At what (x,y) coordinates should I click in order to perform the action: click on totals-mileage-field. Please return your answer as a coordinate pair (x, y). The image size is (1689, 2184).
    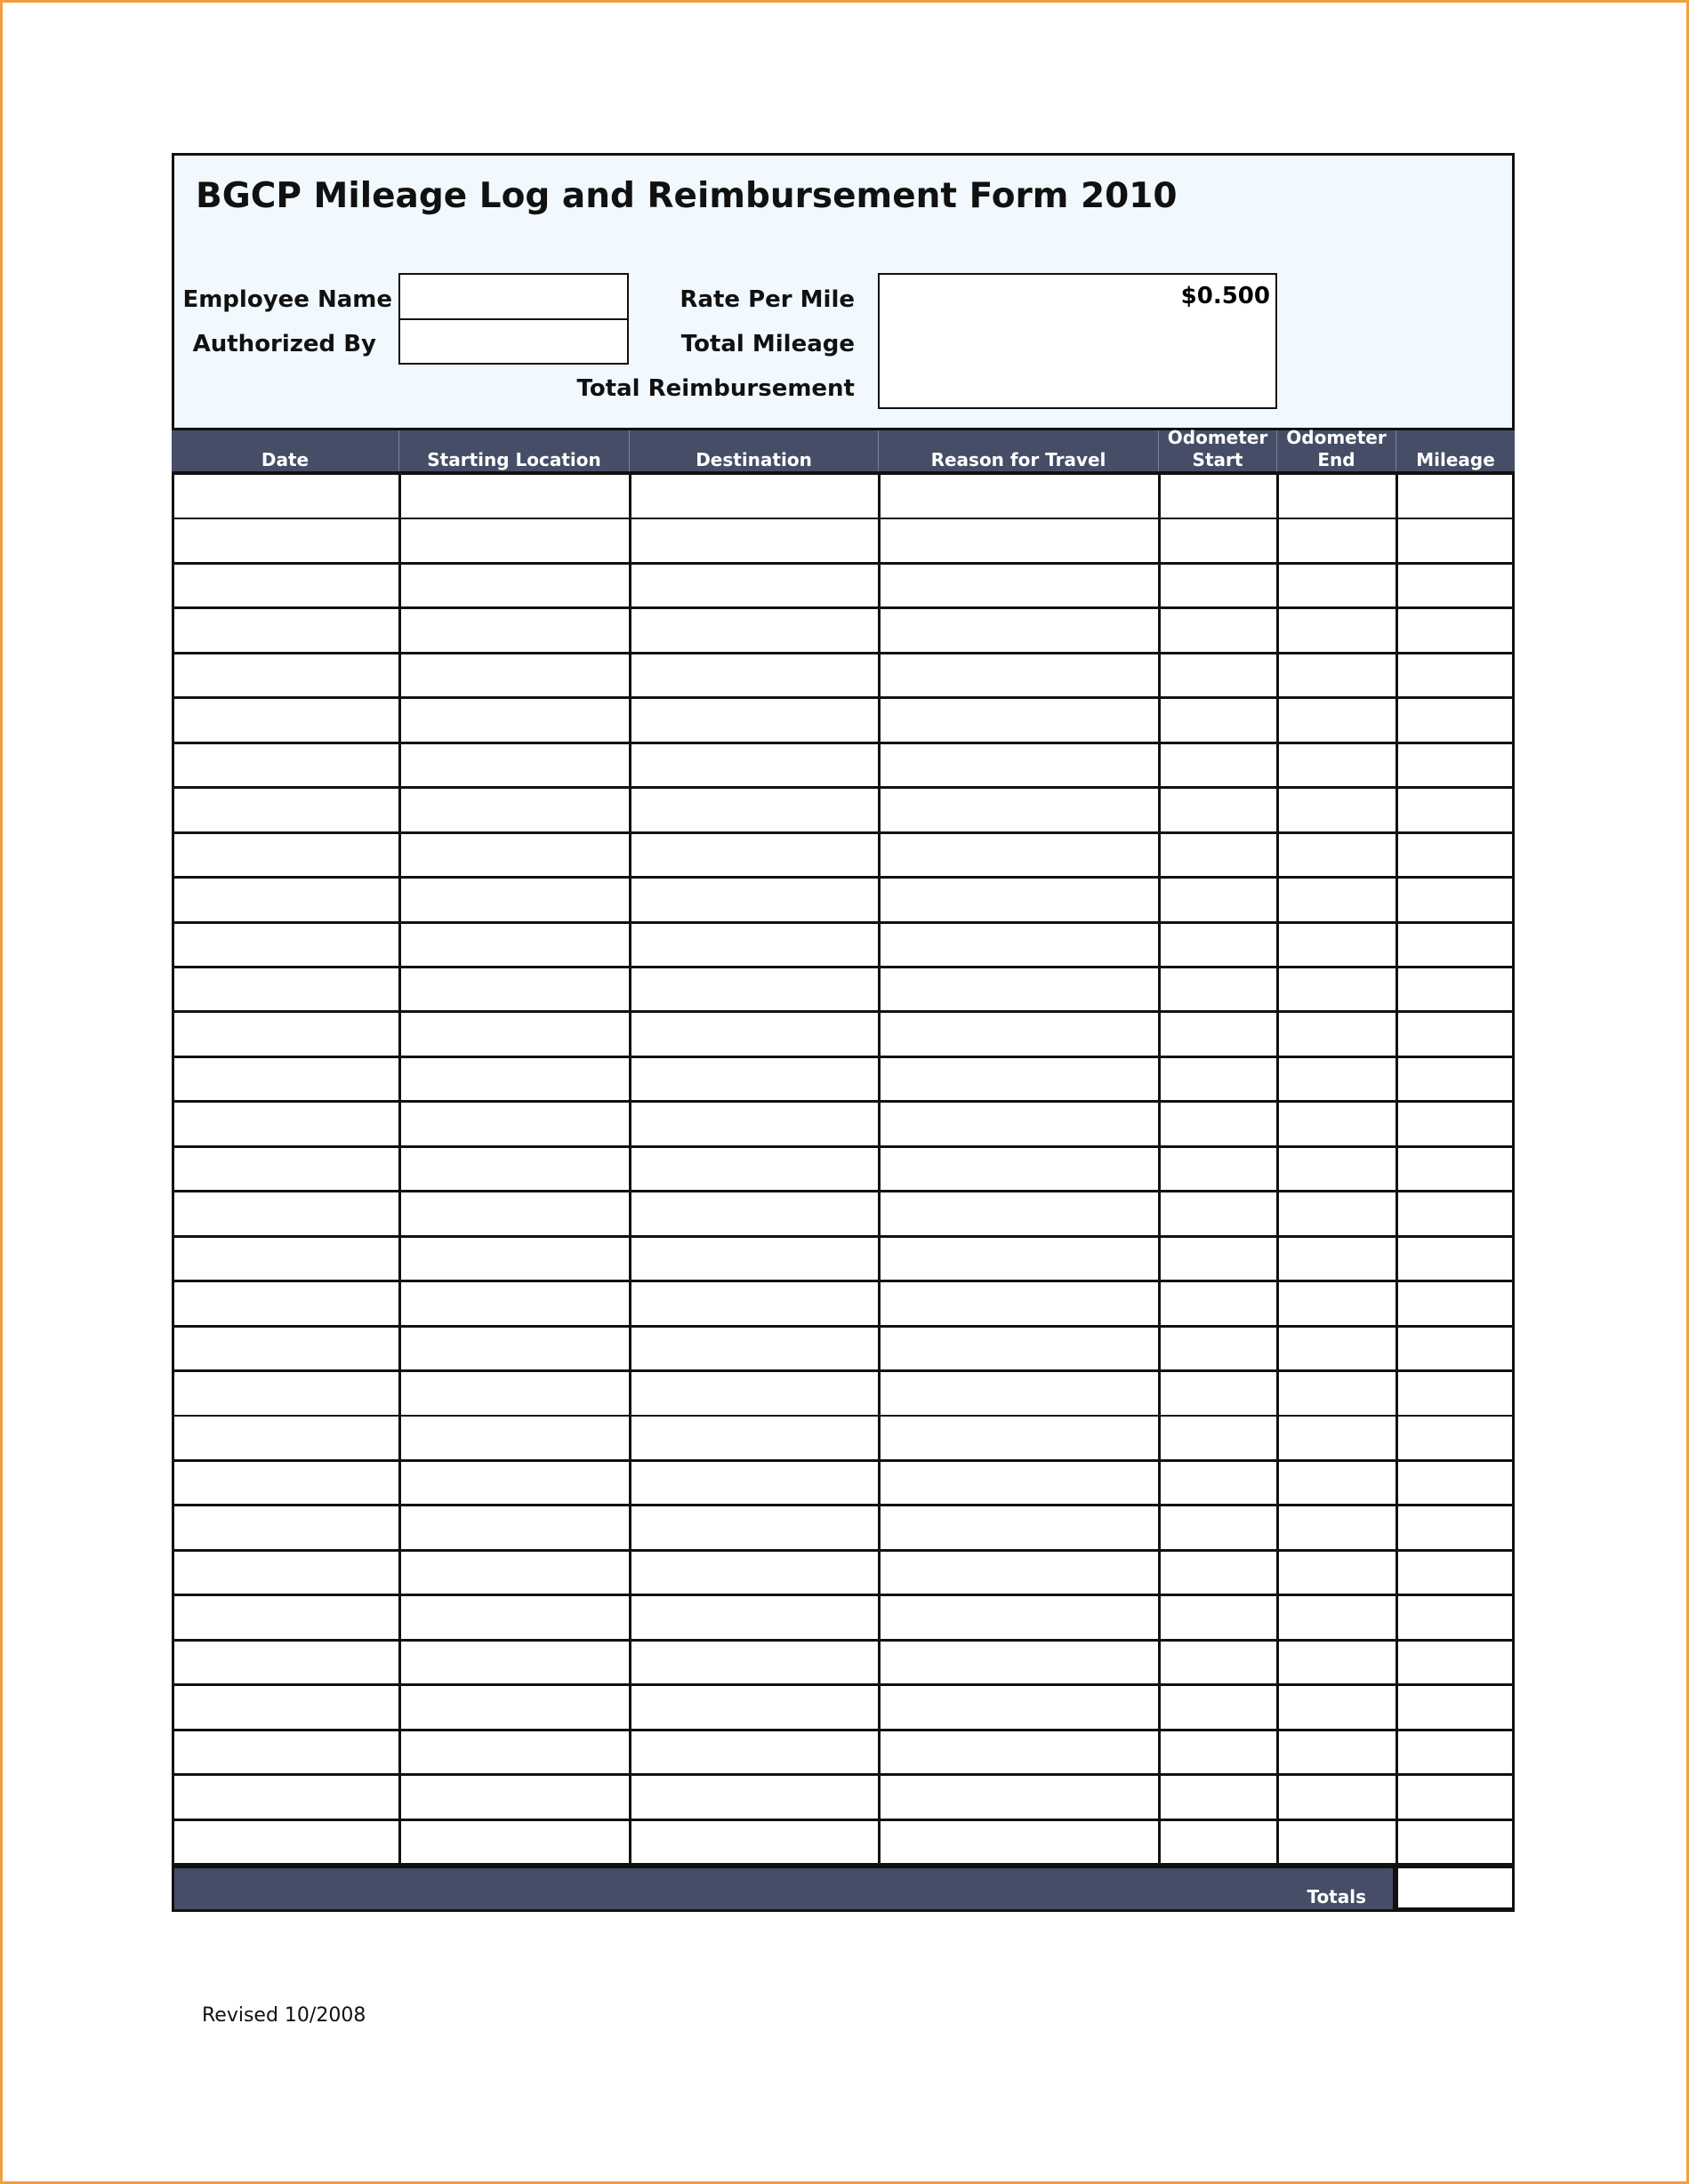
    Looking at the image, I should click on (1455, 1889).